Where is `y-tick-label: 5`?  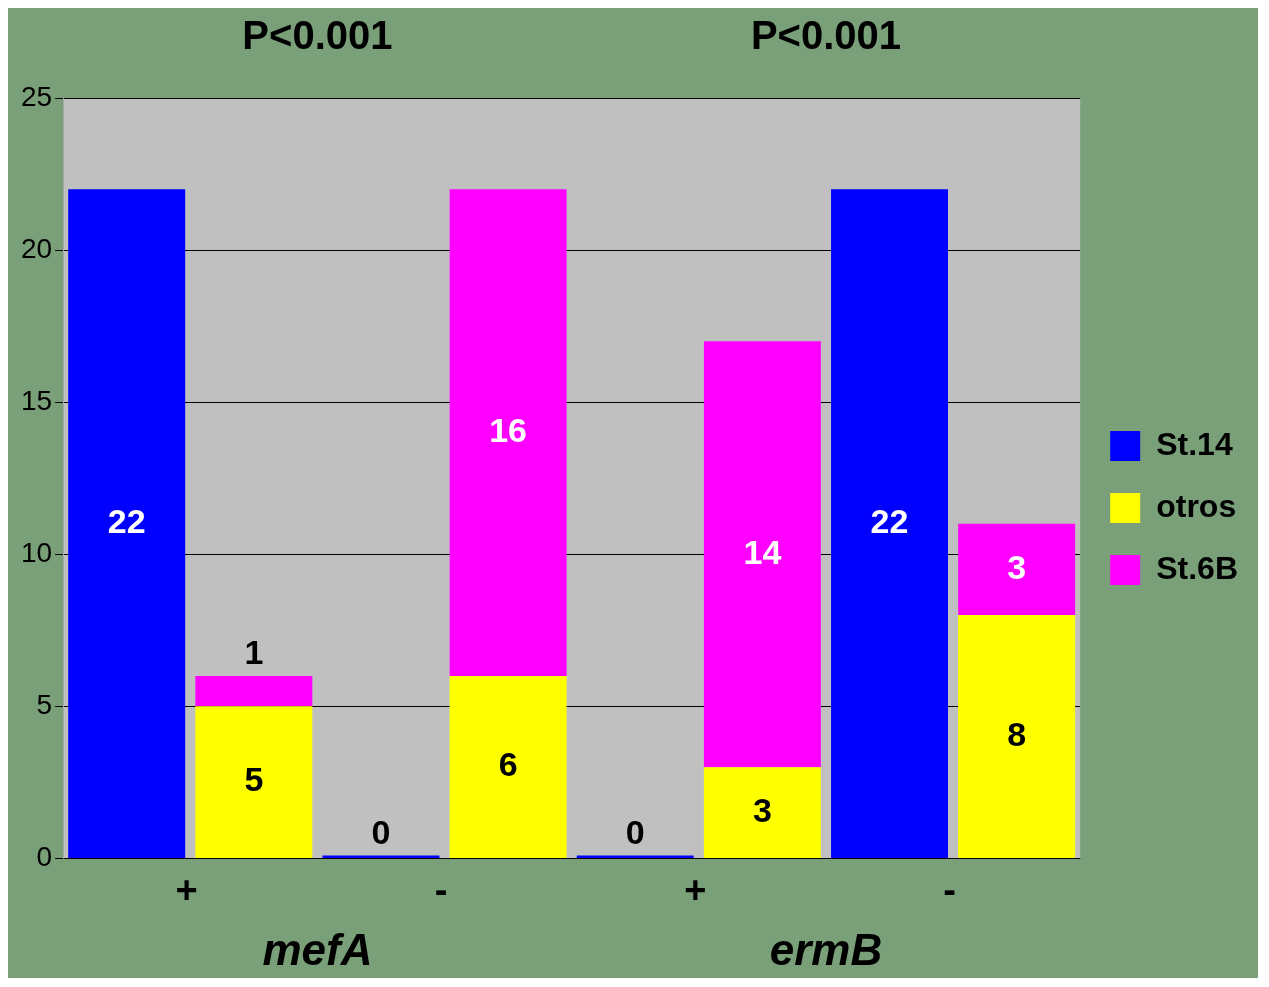 y-tick-label: 5 is located at coordinates (44, 705).